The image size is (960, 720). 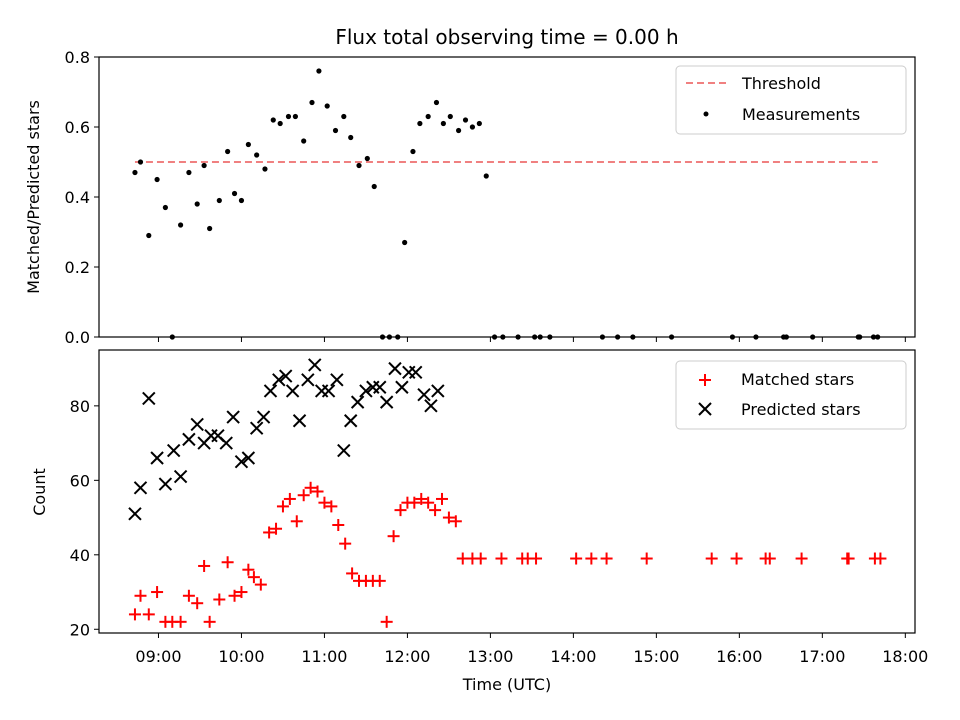 What do you see at coordinates (80, 480) in the screenshot?
I see `bottom-y-tick-label: 60` at bounding box center [80, 480].